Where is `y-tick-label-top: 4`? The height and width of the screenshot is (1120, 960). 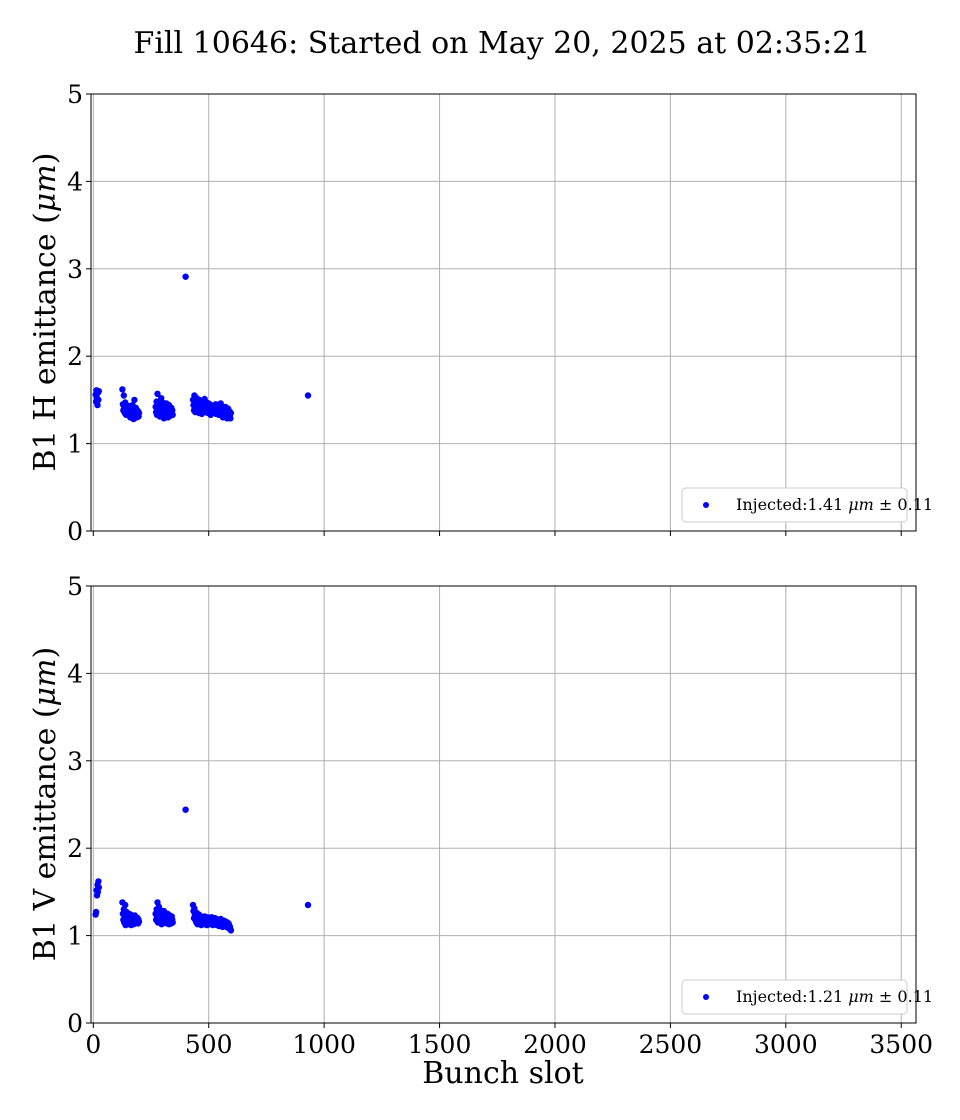 y-tick-label-top: 4 is located at coordinates (75, 181).